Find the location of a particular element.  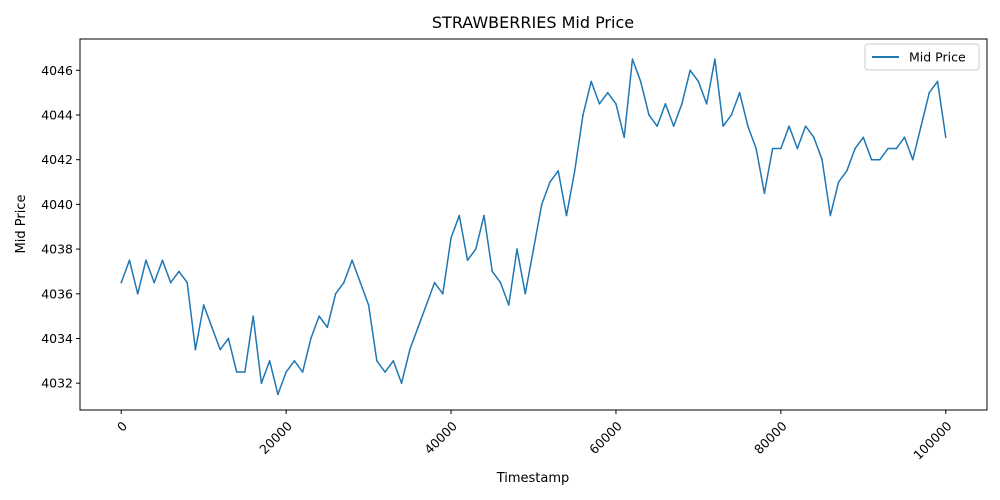

legend: Mid Price is located at coordinates (922, 57).